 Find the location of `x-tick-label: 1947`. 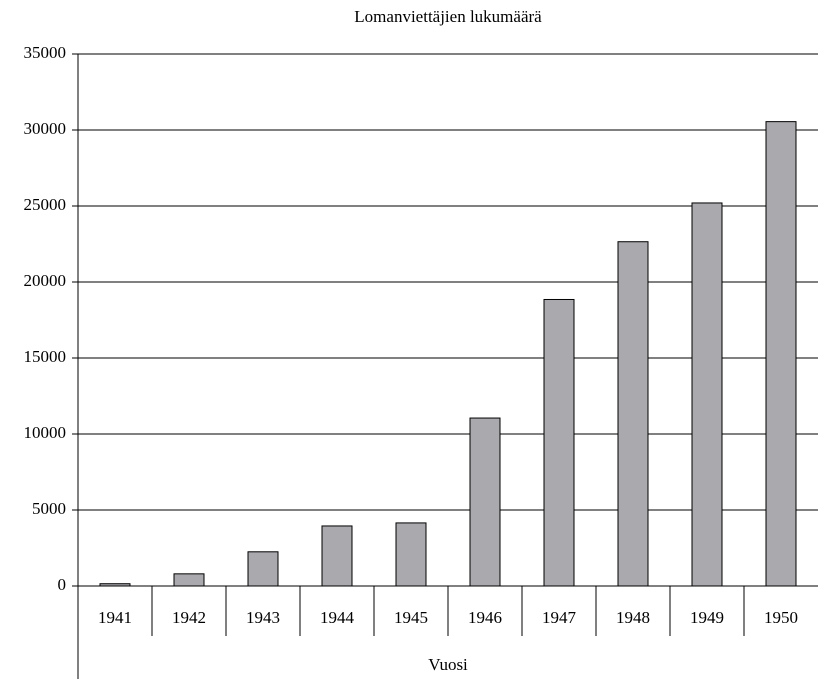

x-tick-label: 1947 is located at coordinates (559, 617).